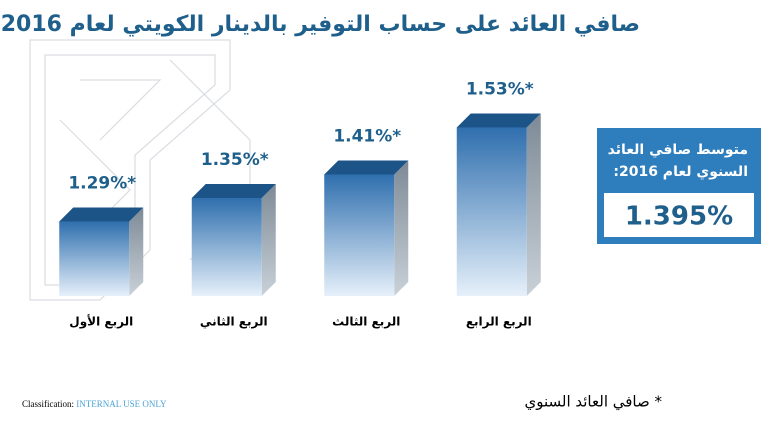 The width and height of the screenshot is (770, 424). Describe the element at coordinates (102, 184) in the screenshot. I see `value-label: 1.29%*` at that location.